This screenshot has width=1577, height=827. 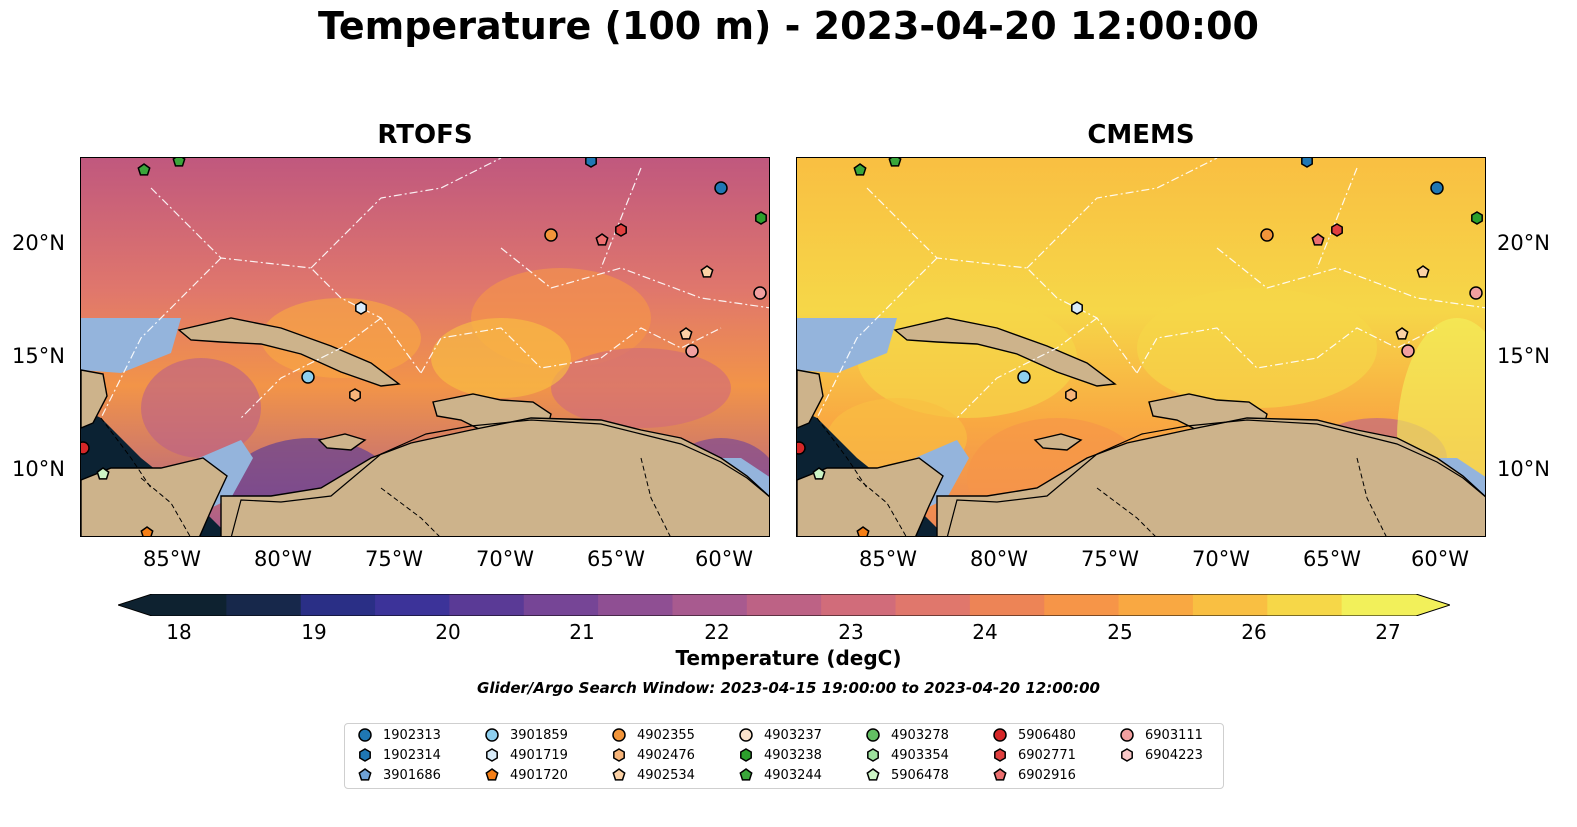 What do you see at coordinates (724, 559) in the screenshot?
I see `x-tick-label: 60°W` at bounding box center [724, 559].